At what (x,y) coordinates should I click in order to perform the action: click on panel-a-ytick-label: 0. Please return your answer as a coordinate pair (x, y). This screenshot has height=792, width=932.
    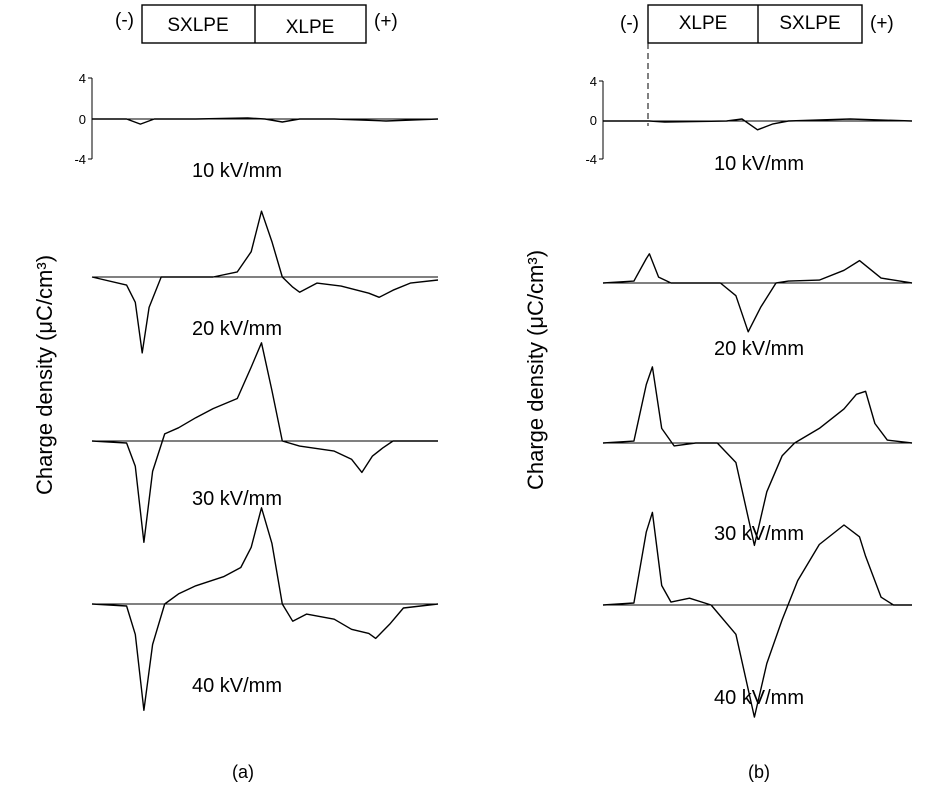
    Looking at the image, I should click on (82, 119).